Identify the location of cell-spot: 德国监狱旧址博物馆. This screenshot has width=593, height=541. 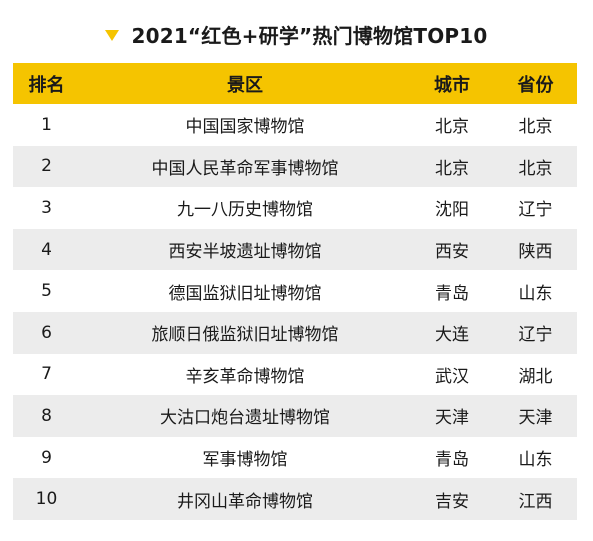
(245, 293).